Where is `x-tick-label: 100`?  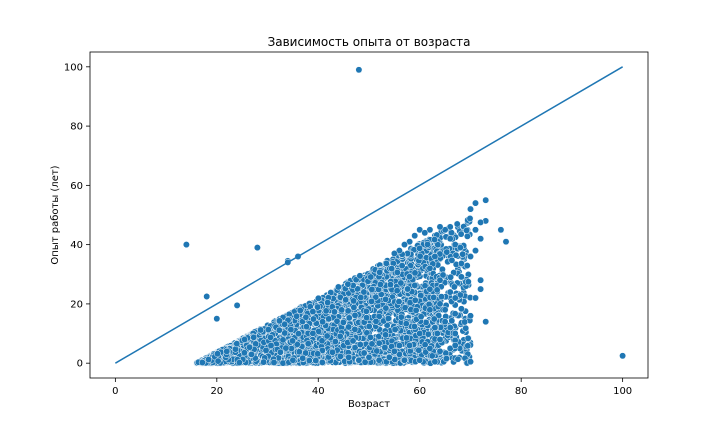 x-tick-label: 100 is located at coordinates (622, 391).